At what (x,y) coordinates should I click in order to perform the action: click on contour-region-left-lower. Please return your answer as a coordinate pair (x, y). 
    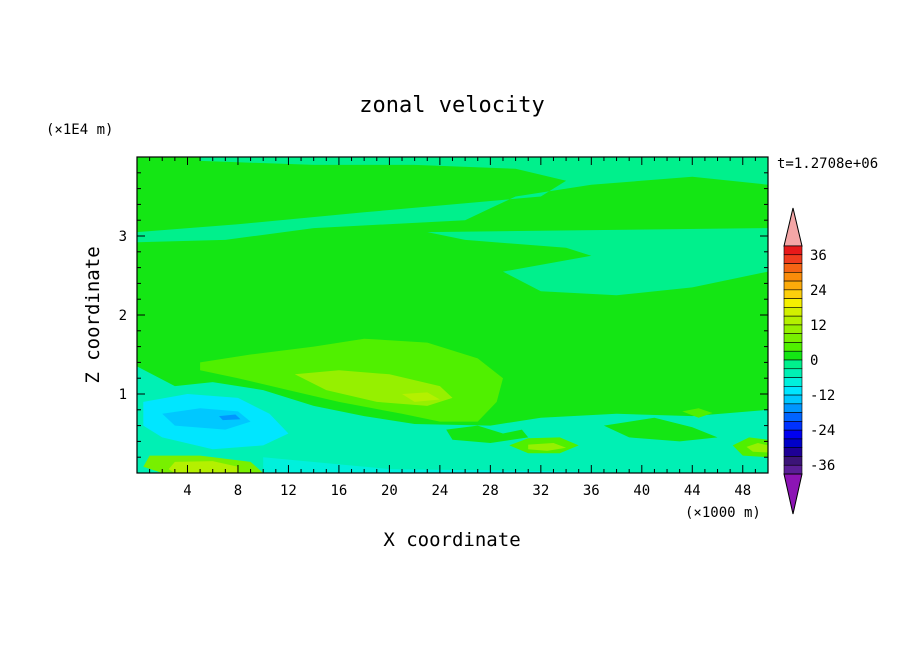
    Looking at the image, I should click on (452, 419).